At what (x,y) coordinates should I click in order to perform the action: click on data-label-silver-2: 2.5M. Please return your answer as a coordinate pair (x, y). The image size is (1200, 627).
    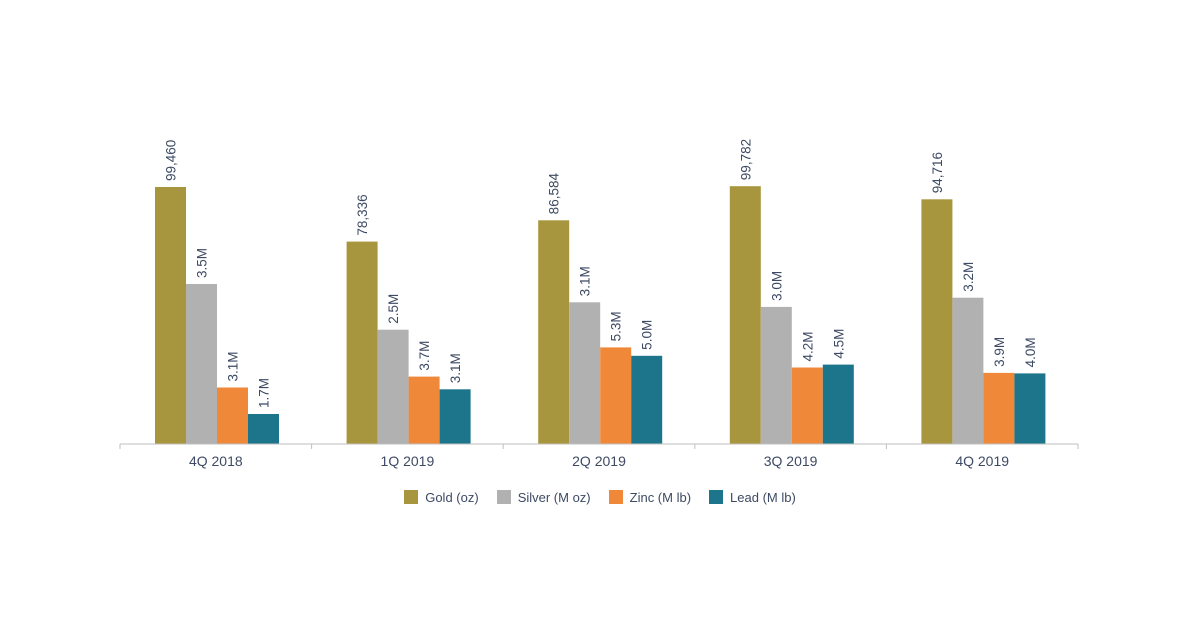
    Looking at the image, I should click on (393, 309).